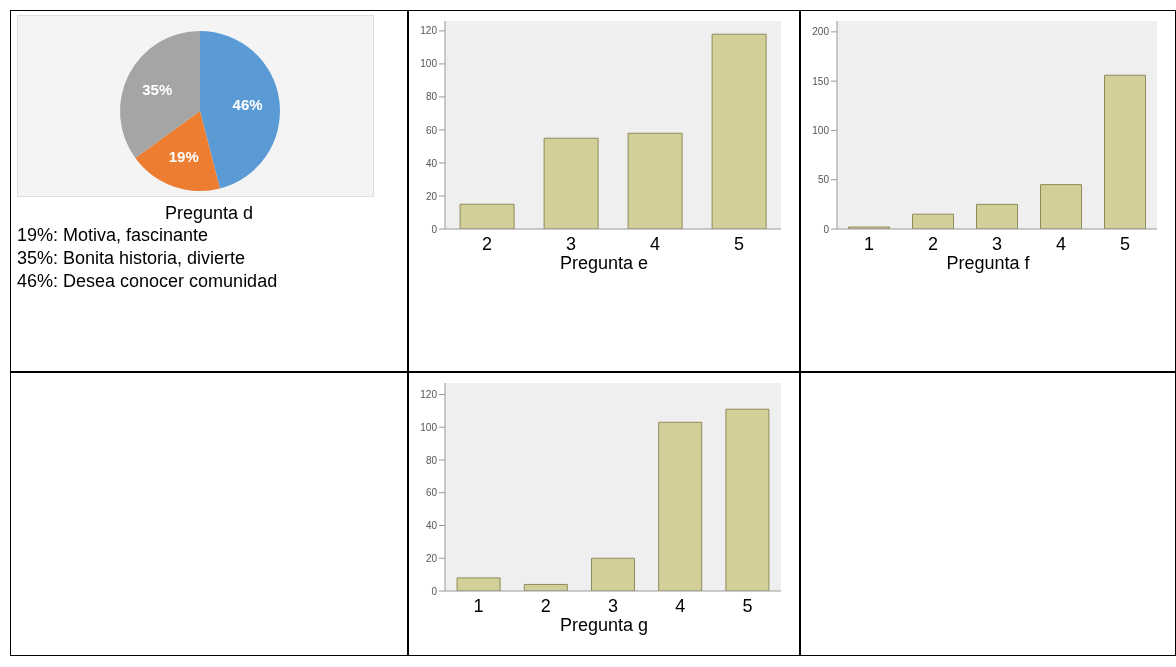 This screenshot has width=1176, height=667. What do you see at coordinates (113, 235) in the screenshot?
I see `text: 19%: Motiva, fascinante` at bounding box center [113, 235].